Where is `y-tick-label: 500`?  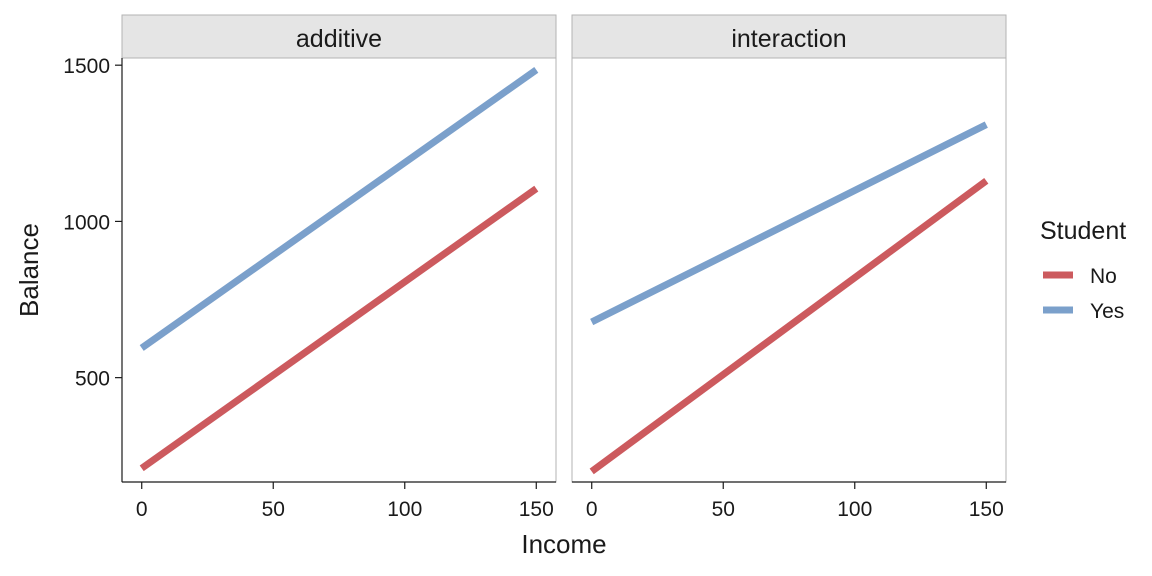 y-tick-label: 500 is located at coordinates (92, 379).